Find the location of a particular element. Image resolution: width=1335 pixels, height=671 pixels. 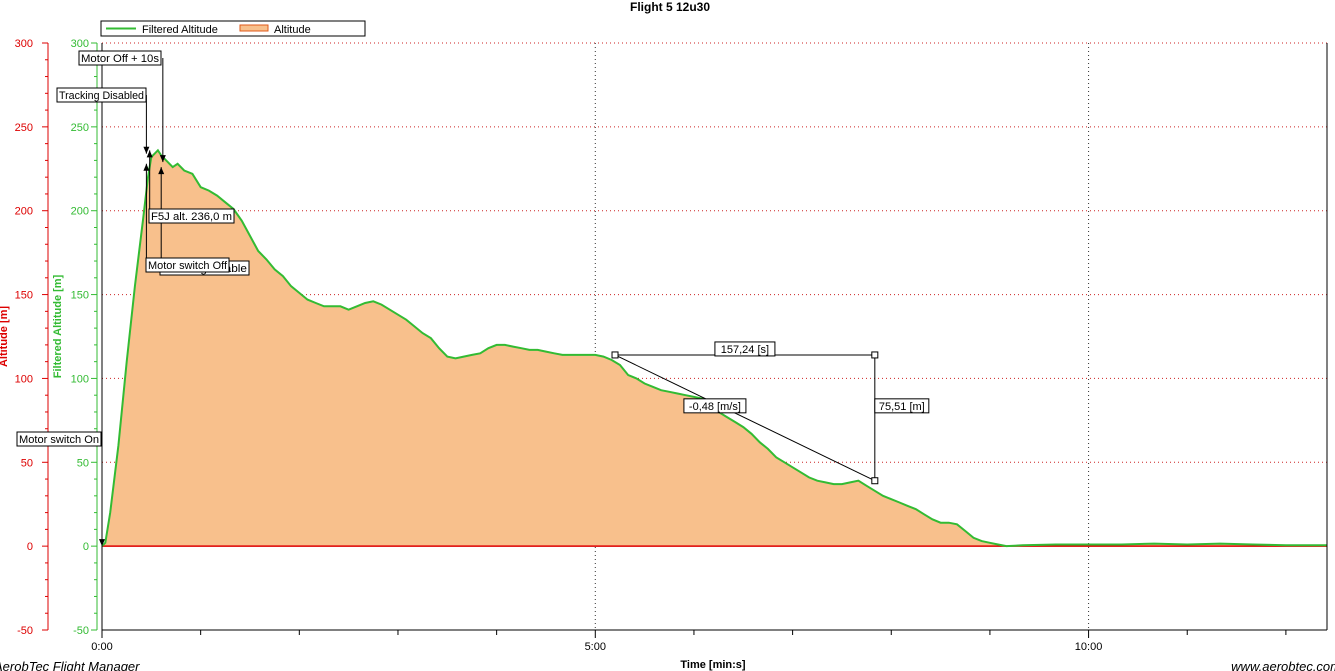

y-tick-label-right-2: 50 is located at coordinates (83, 463).